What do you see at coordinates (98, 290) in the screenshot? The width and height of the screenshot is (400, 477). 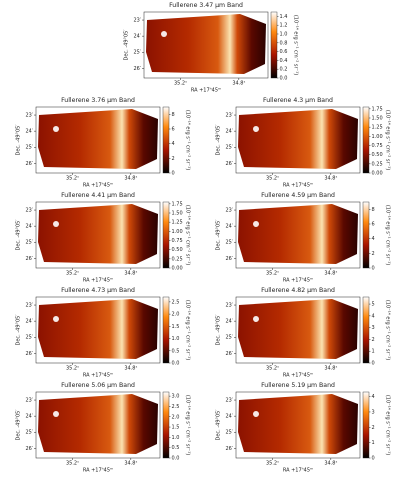 I see `panel-title: Fullerene 4.73 μm Band` at bounding box center [98, 290].